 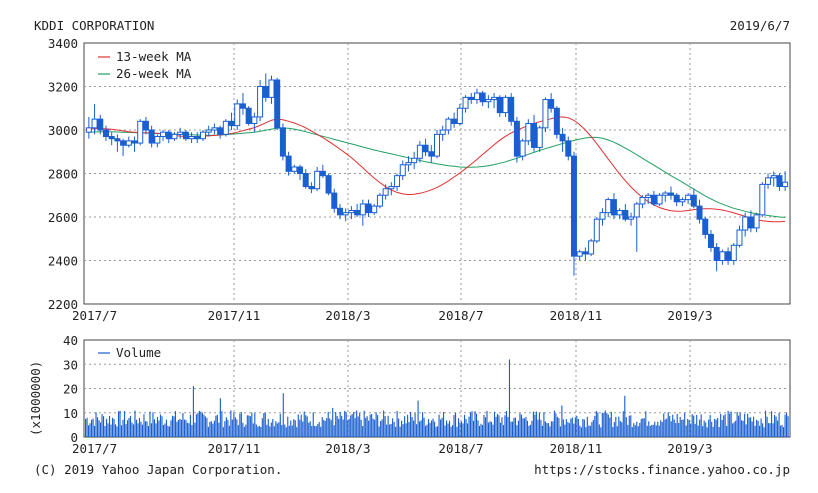 I want to click on volume-y-tick-label: 40, so click(x=70, y=340).